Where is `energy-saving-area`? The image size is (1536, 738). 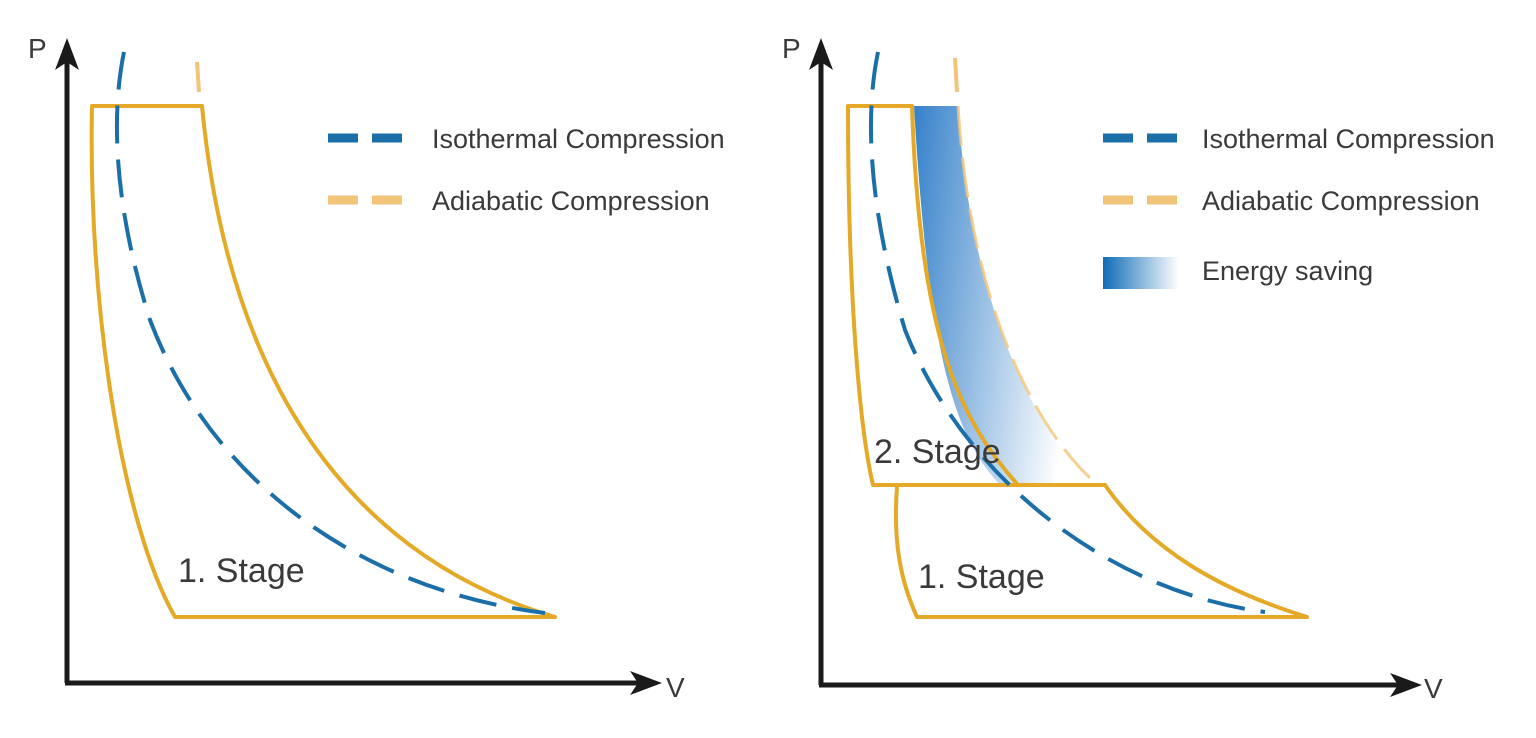 energy-saving-area is located at coordinates (1002, 295).